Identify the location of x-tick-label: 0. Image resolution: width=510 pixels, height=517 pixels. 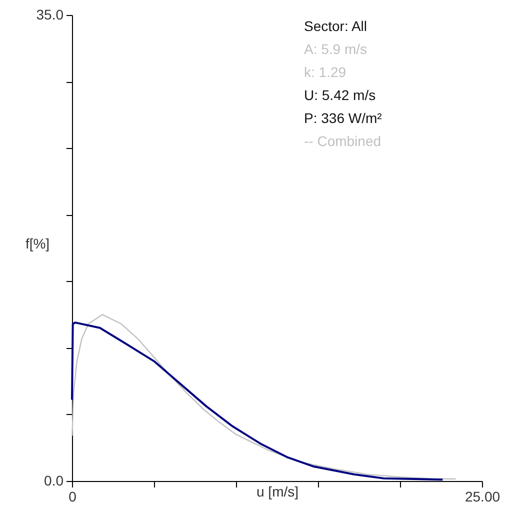
(72, 496).